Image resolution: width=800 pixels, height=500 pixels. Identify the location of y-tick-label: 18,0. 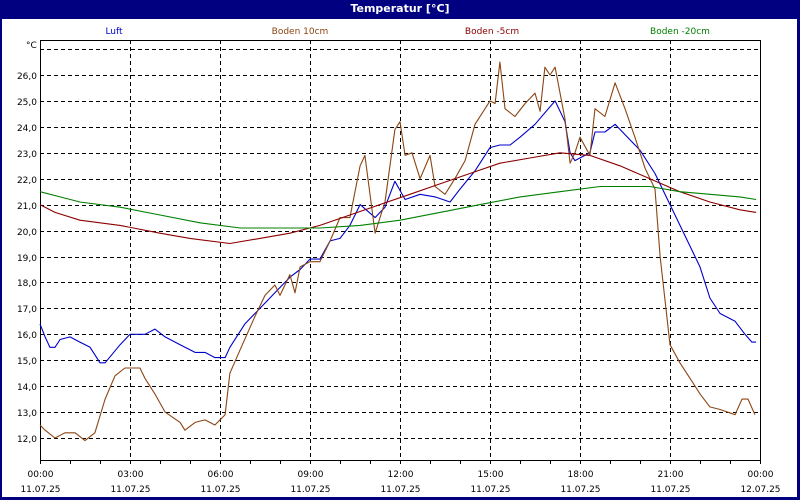
(27, 284).